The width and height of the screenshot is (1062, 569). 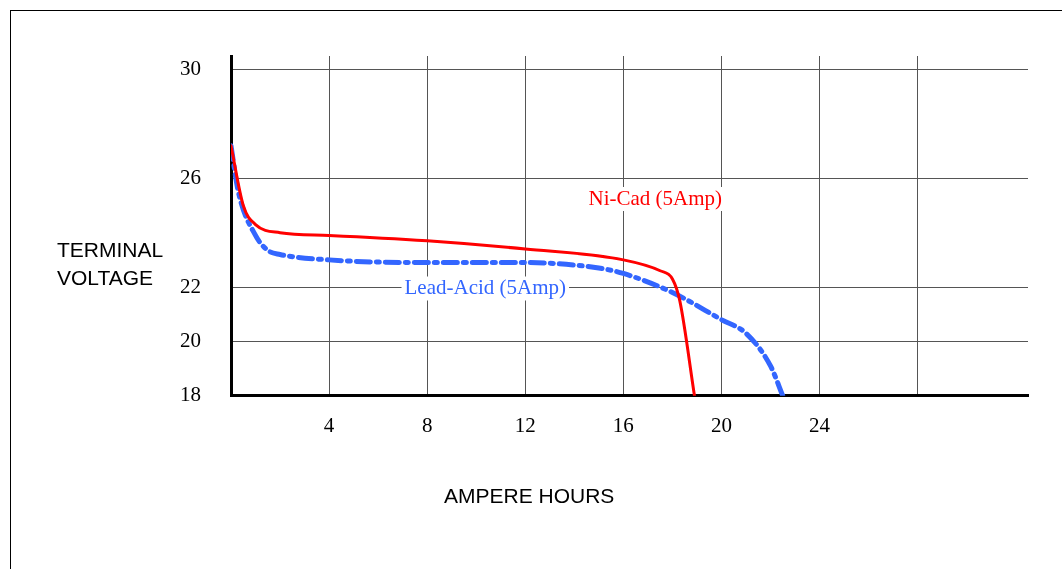 I want to click on x-tick-label: 8, so click(x=427, y=424).